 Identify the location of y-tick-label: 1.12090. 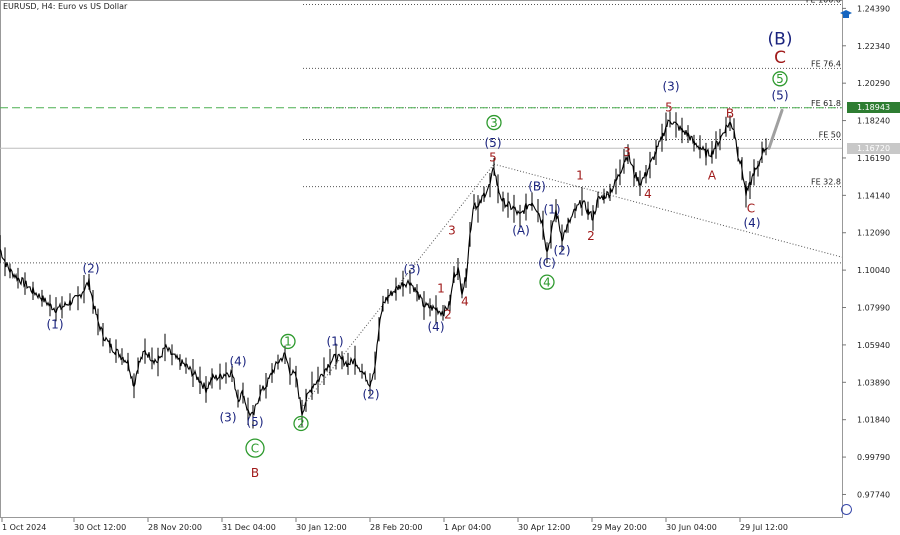
(873, 233).